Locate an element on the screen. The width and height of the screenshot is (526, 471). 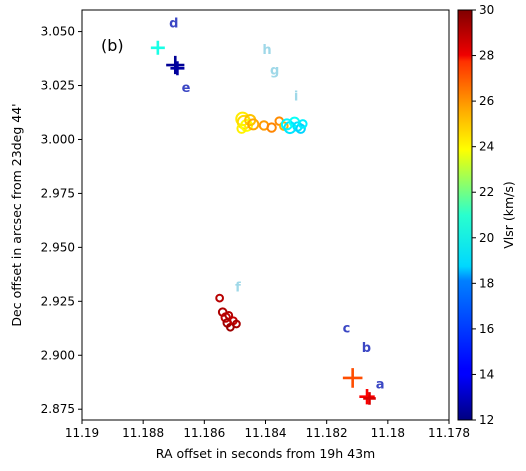
y-tick-label: 2.925 is located at coordinates (58, 301).